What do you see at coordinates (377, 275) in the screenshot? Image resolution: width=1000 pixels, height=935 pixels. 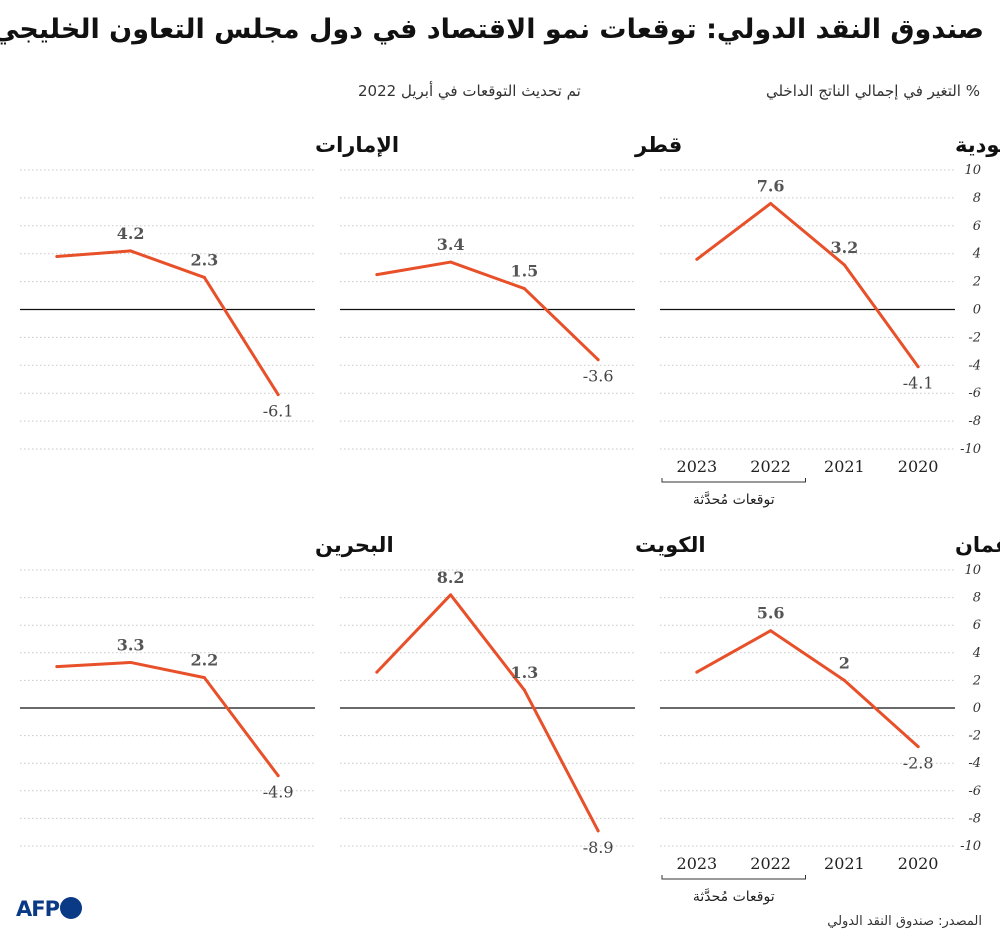 I see `panel-2-point-2023` at bounding box center [377, 275].